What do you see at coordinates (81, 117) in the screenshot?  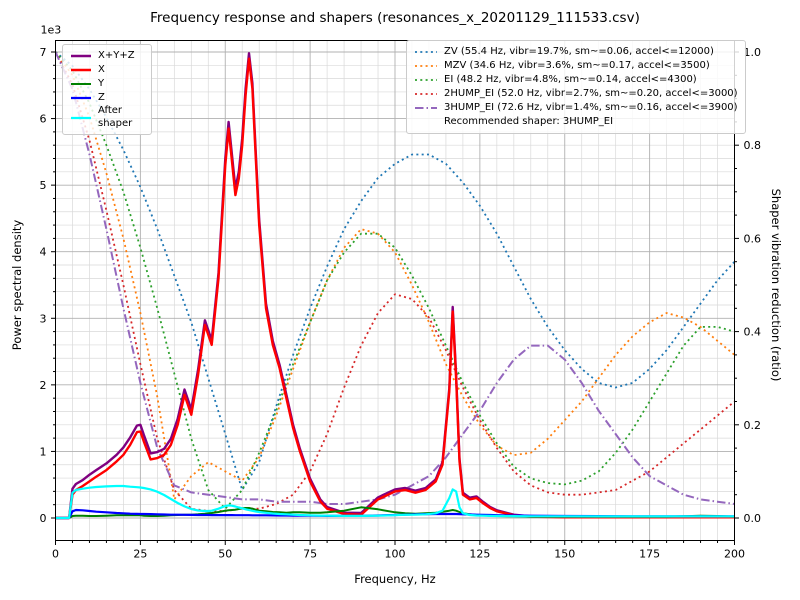 I see `legend-swatch-after-shaper` at bounding box center [81, 117].